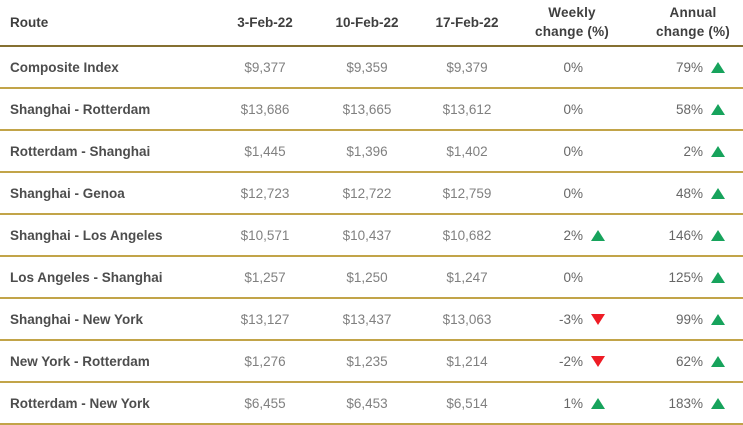  I want to click on rate-cell: $1,257, so click(265, 277).